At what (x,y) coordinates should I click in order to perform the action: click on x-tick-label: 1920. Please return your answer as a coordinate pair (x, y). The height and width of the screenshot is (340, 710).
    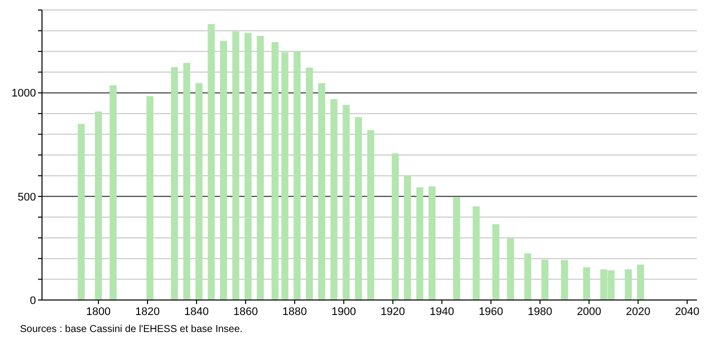
    Looking at the image, I should click on (393, 312).